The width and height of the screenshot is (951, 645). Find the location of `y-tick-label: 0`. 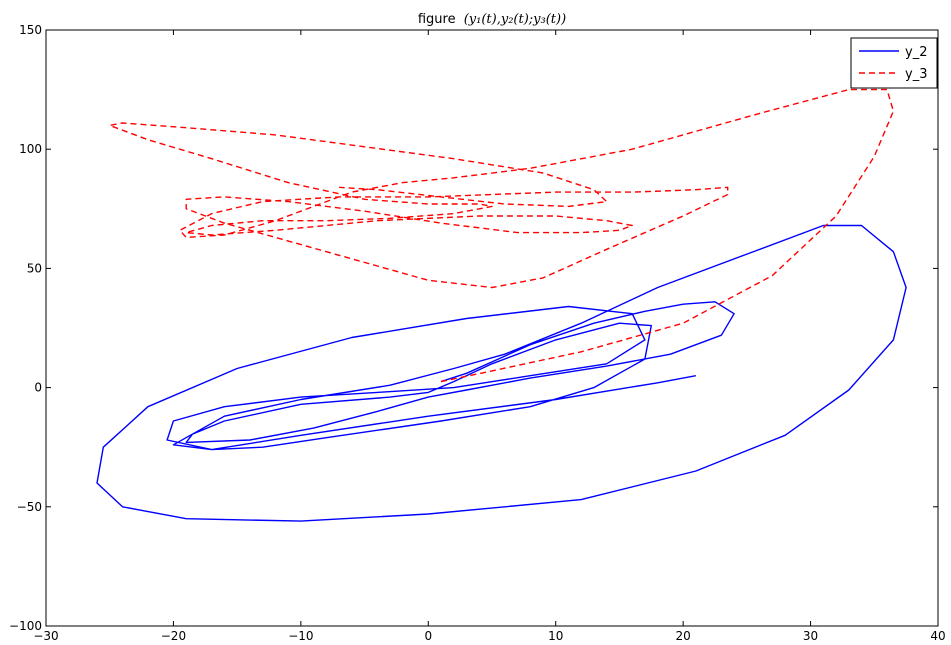

y-tick-label: 0 is located at coordinates (38, 388).